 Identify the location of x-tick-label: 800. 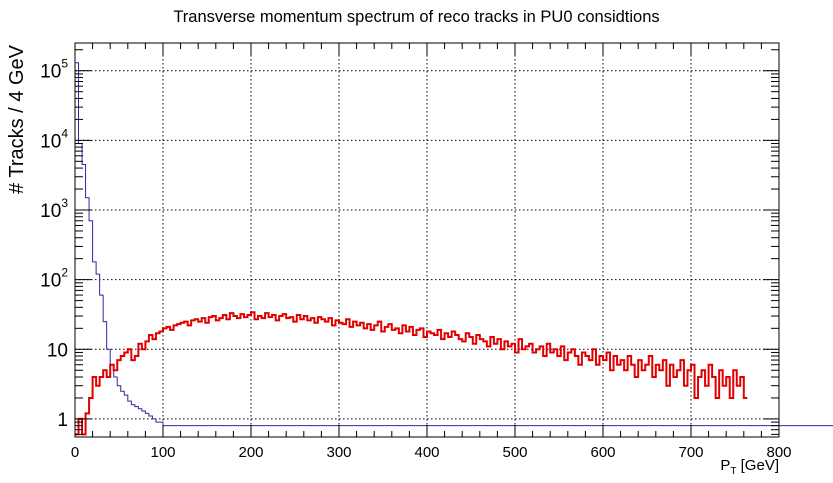
(778, 452).